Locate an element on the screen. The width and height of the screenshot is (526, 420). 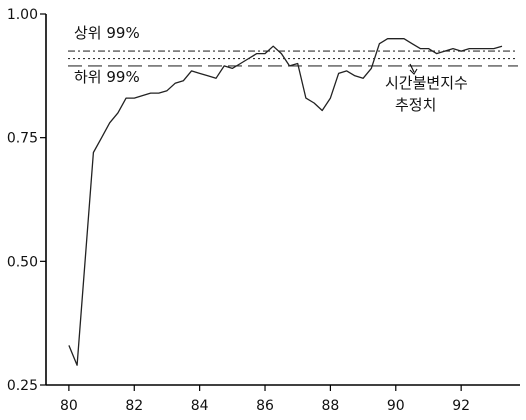
x-tick-label-80: 80 is located at coordinates (69, 406).